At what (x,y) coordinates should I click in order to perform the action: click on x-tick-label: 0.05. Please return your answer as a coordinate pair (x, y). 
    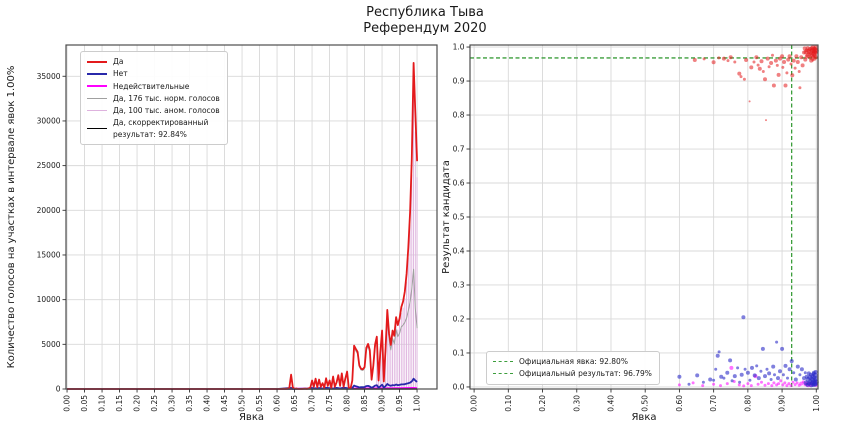
    Looking at the image, I should click on (84, 403).